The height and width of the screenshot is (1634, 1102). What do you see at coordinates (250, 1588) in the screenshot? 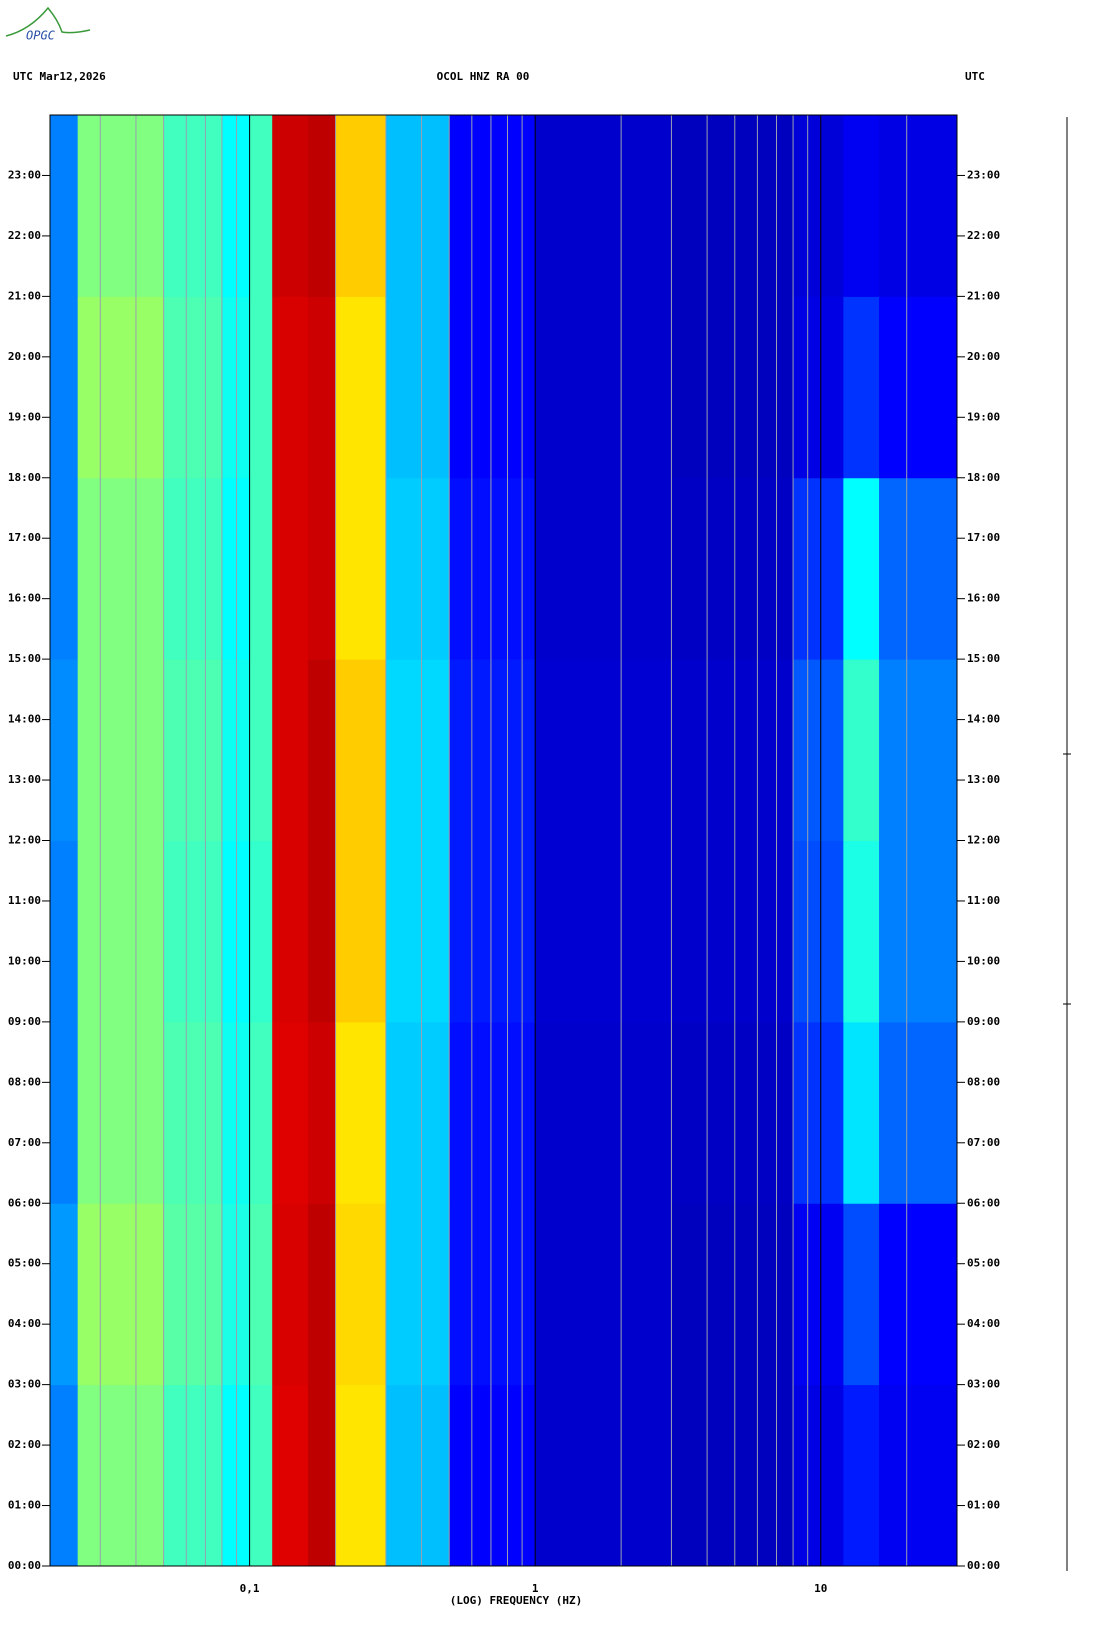
I see `x-tick-label: 0,1` at bounding box center [250, 1588].